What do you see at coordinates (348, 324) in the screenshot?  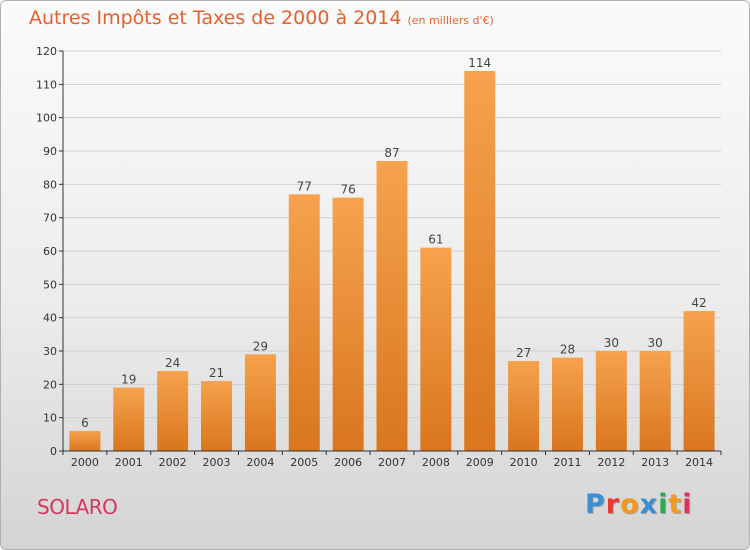 I see `bar-2006` at bounding box center [348, 324].